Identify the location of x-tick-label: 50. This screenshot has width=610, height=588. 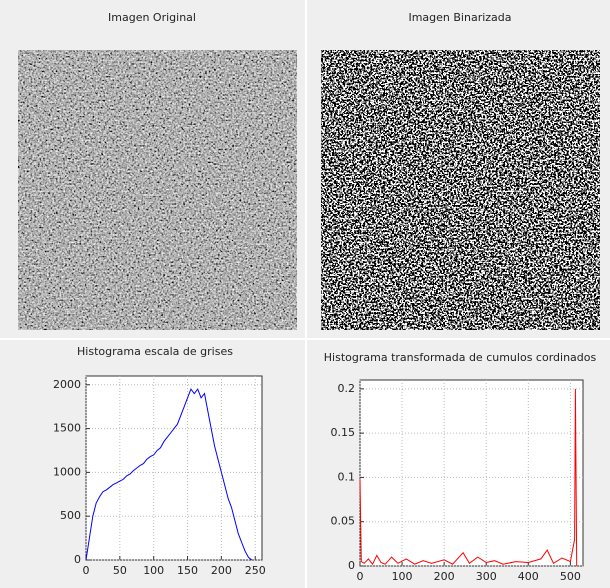
(120, 570).